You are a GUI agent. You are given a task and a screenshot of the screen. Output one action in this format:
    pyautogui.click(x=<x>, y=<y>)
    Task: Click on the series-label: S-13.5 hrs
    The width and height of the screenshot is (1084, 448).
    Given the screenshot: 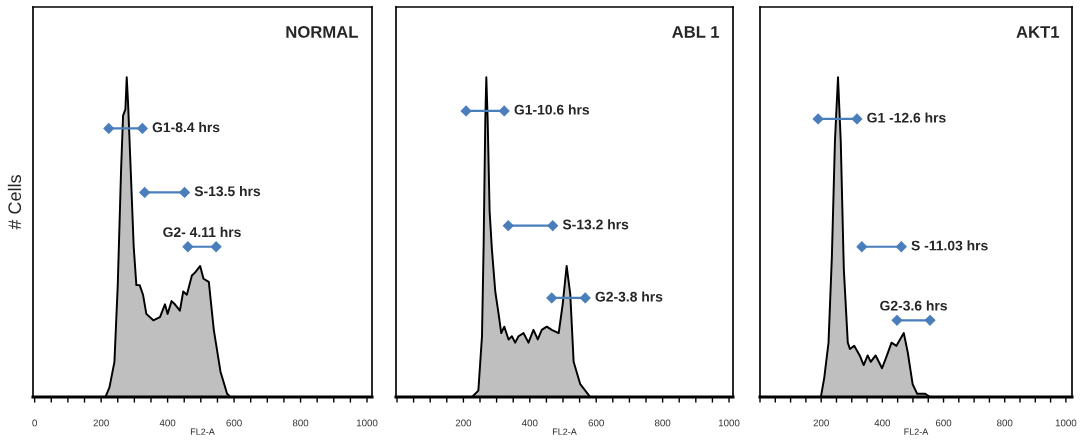 What is the action you would take?
    pyautogui.click(x=227, y=191)
    